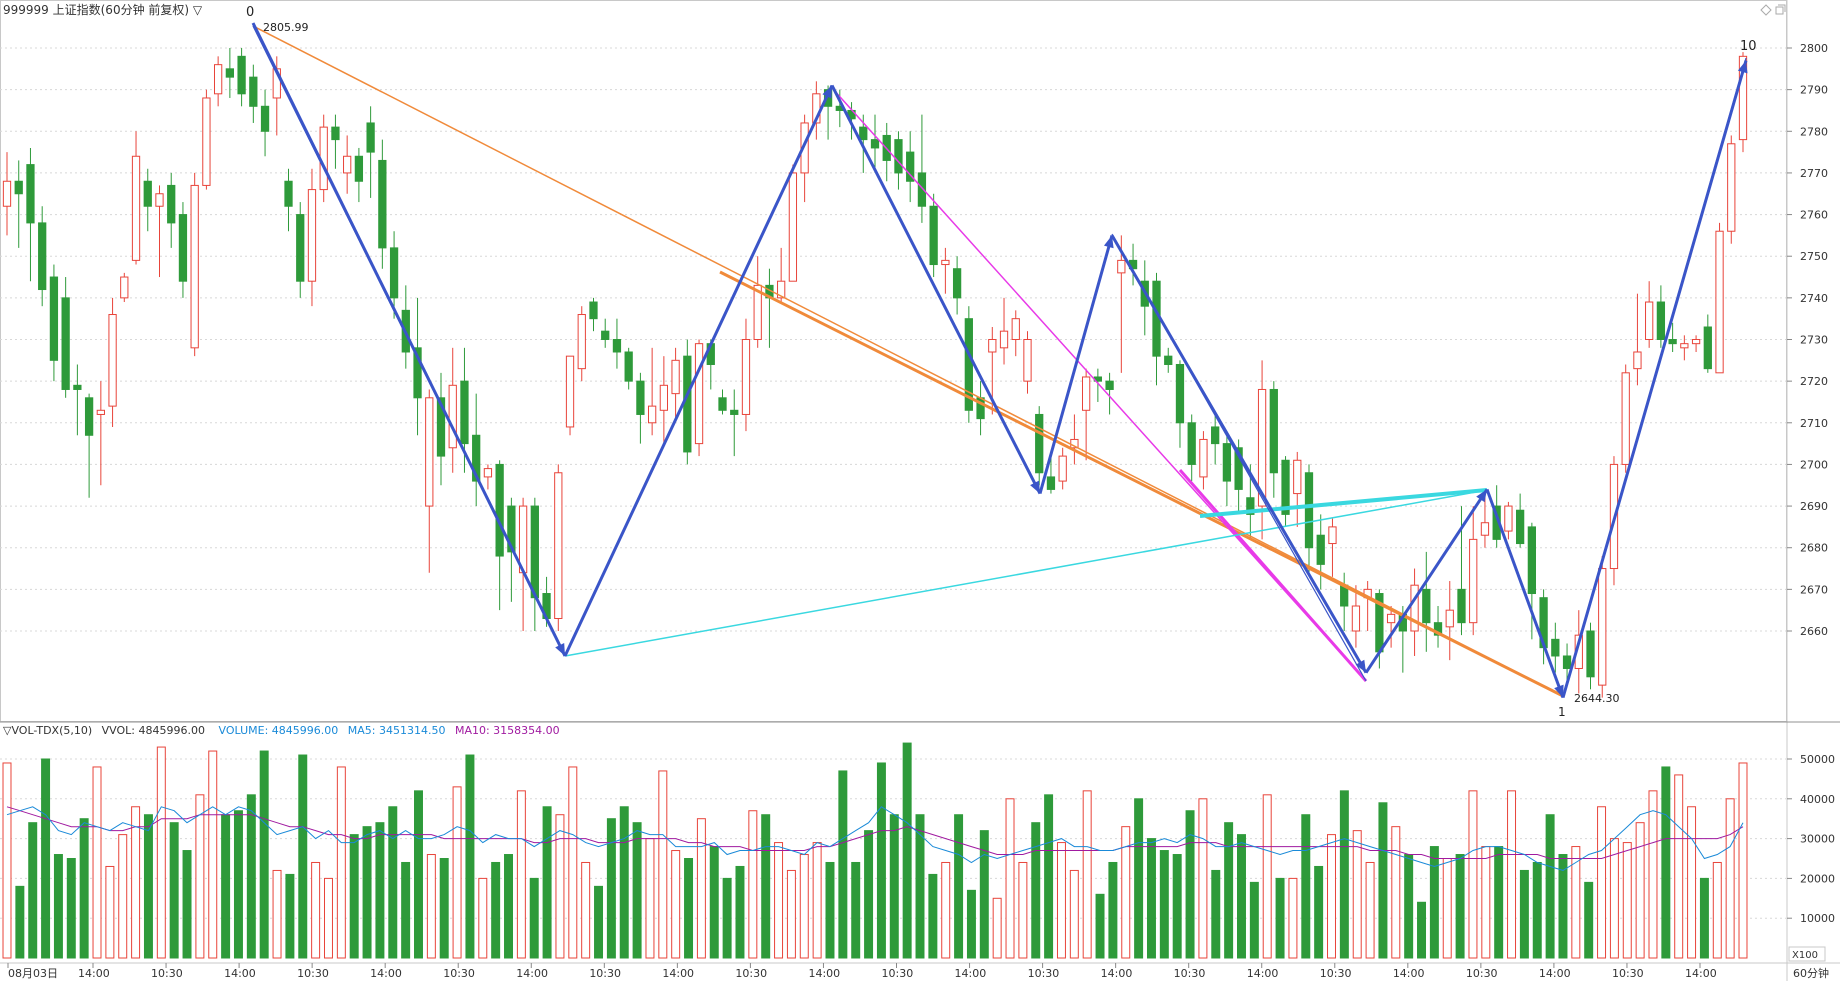 The width and height of the screenshot is (1840, 981). I want to click on volume-unit-box, so click(1807, 954).